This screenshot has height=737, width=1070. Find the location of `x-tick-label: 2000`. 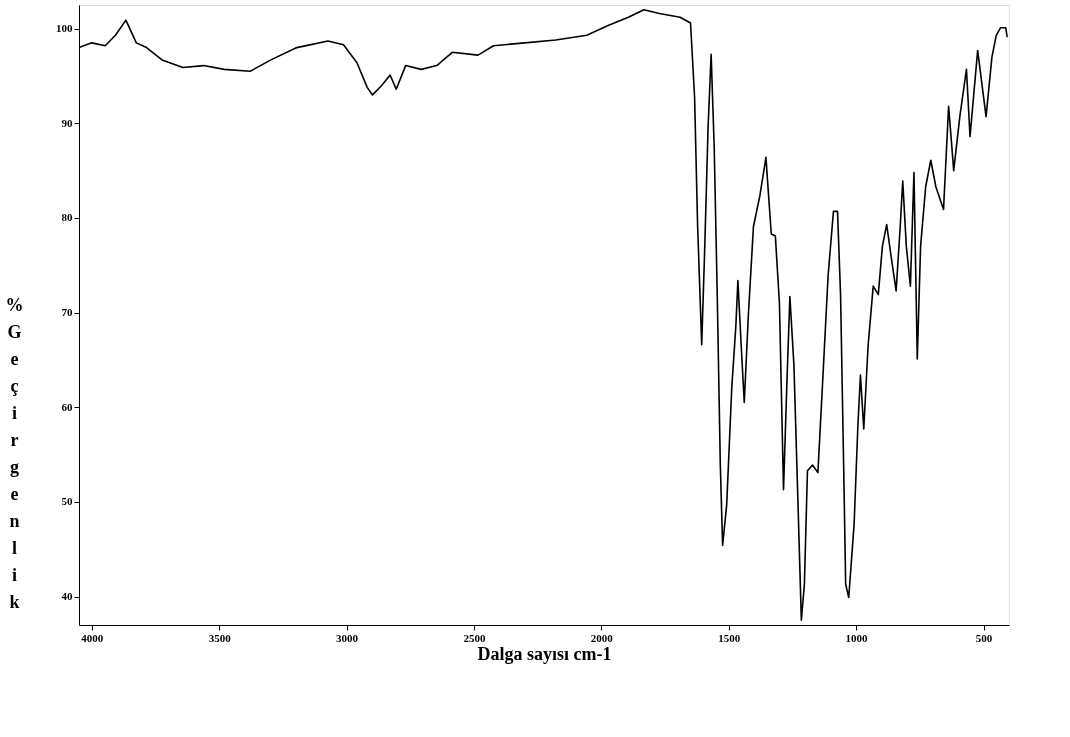

x-tick-label: 2000 is located at coordinates (602, 637).